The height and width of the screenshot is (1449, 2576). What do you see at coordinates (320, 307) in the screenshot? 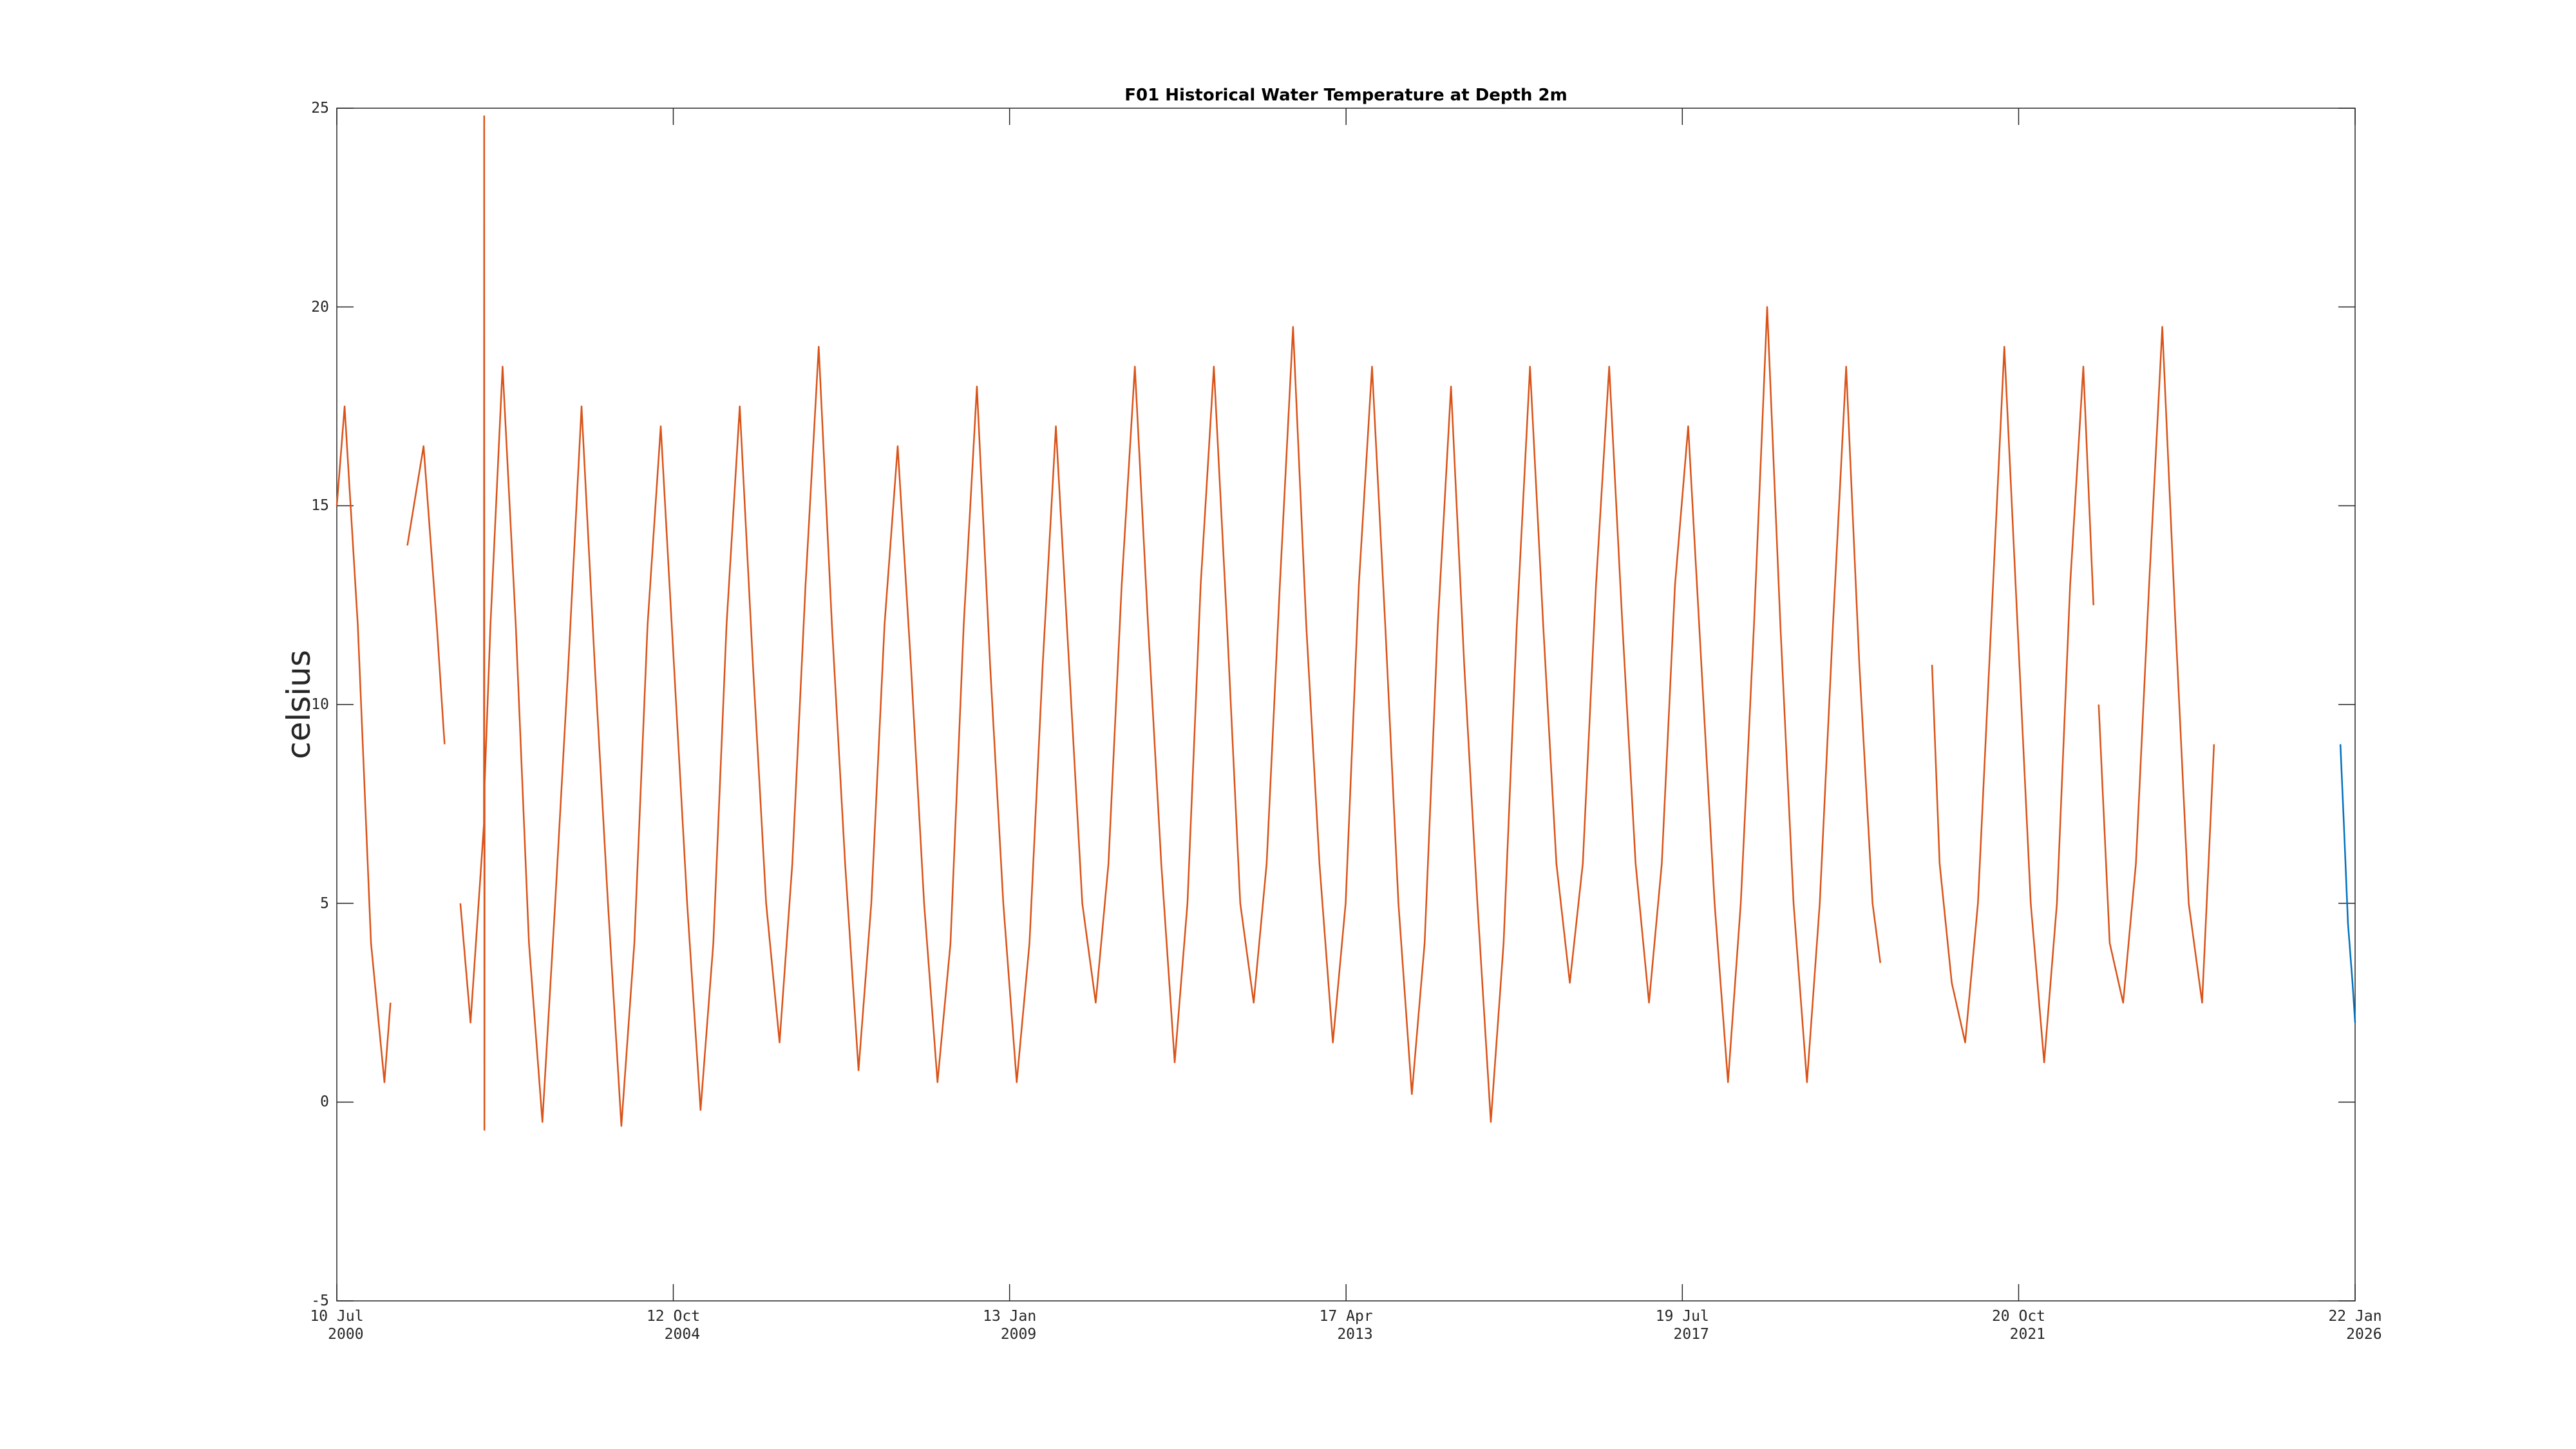
I see `y-tick-label: 20` at bounding box center [320, 307].